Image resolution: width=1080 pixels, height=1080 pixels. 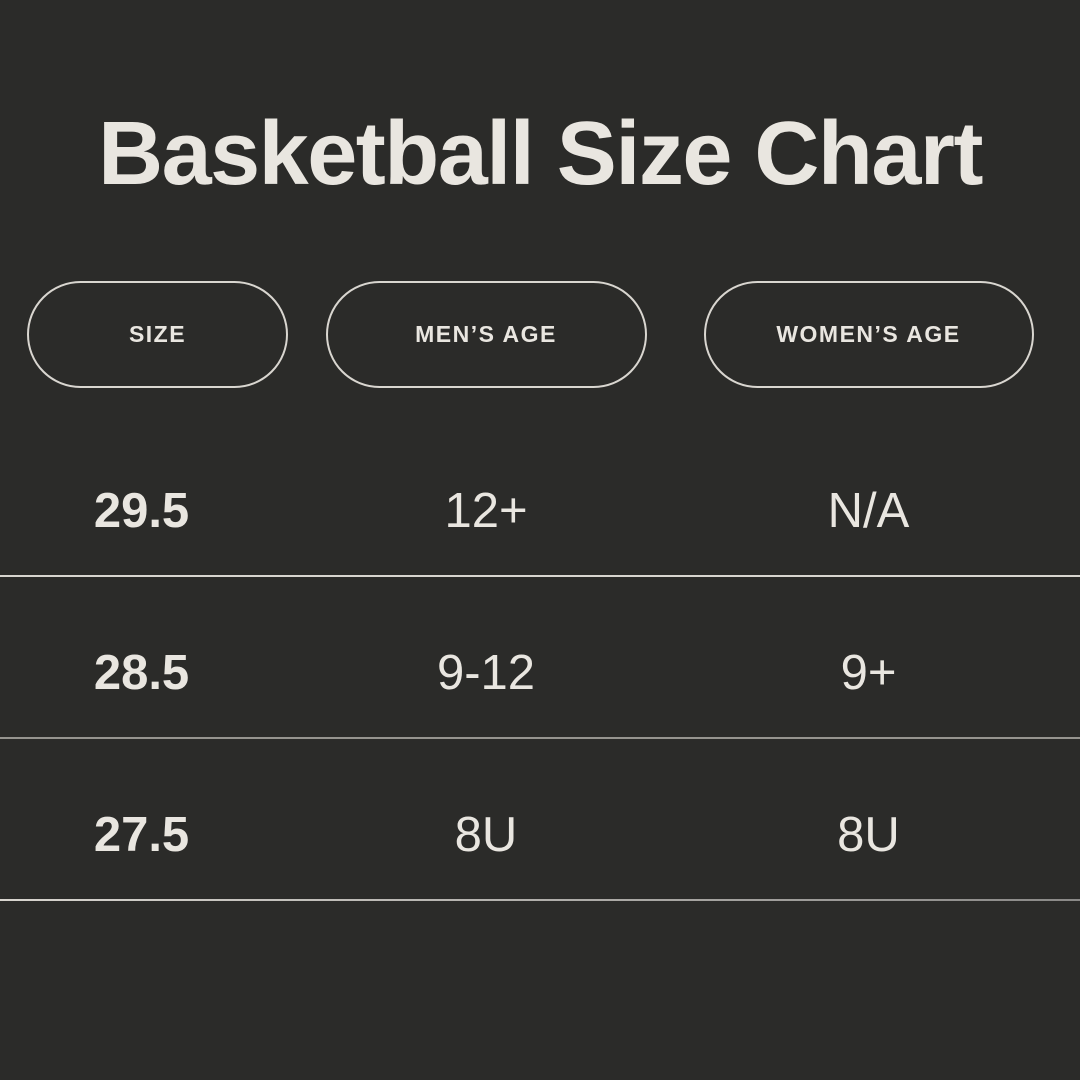 What do you see at coordinates (141, 511) in the screenshot?
I see `size-value: 29.5` at bounding box center [141, 511].